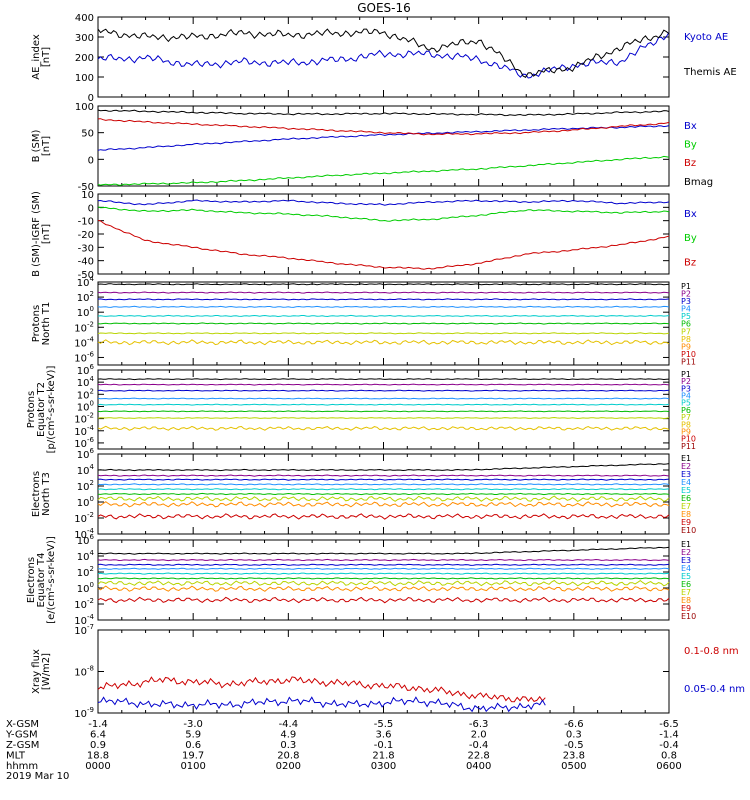  Describe the element at coordinates (36, 323) in the screenshot. I see `y-axis-label: Protons` at that location.